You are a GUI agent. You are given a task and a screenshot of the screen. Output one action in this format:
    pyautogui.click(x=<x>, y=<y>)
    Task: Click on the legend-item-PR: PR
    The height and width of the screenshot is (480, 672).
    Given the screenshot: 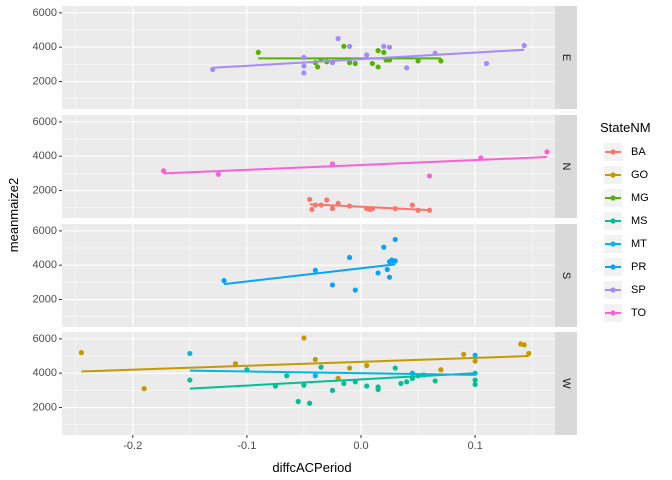 What is the action you would take?
    pyautogui.click(x=625, y=267)
    